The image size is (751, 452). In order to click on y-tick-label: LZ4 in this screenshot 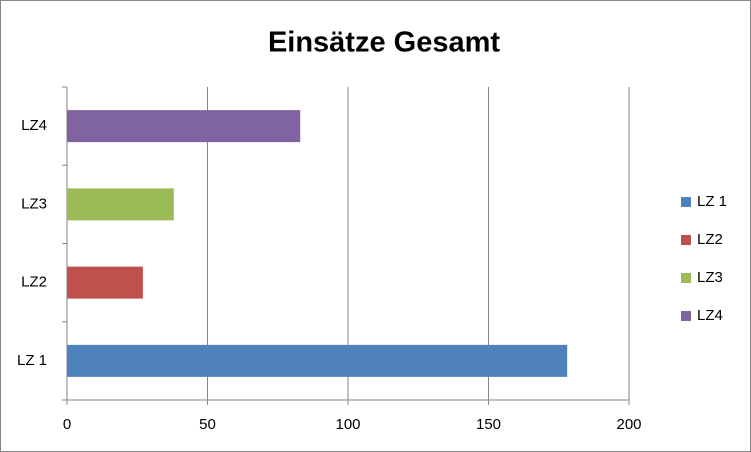, I will do `click(34, 125)`.